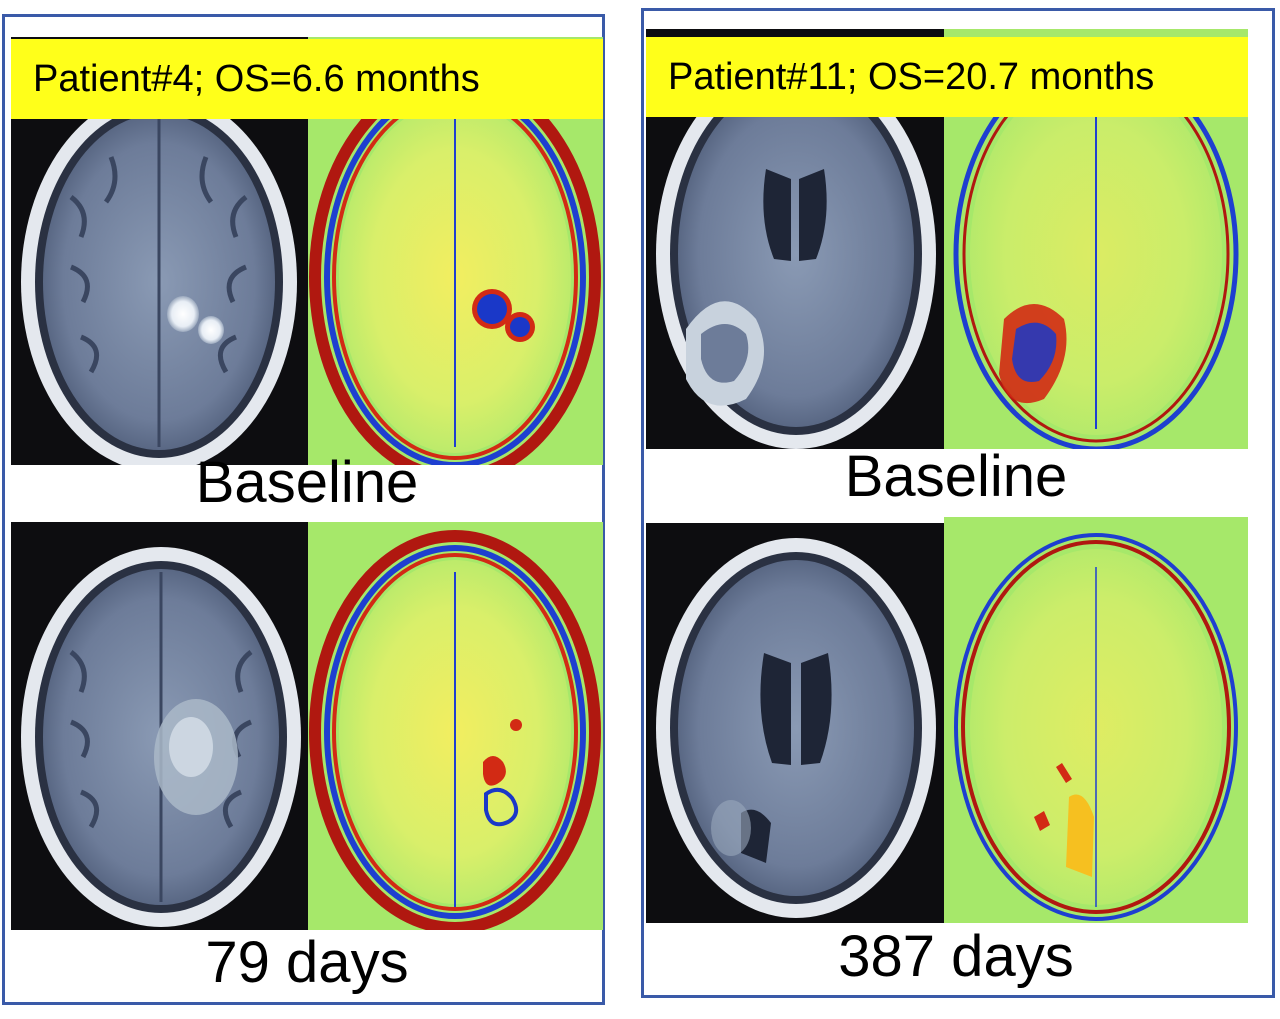  Describe the element at coordinates (307, 962) in the screenshot. I see `timepoint-caption-followup: 79 days` at that location.